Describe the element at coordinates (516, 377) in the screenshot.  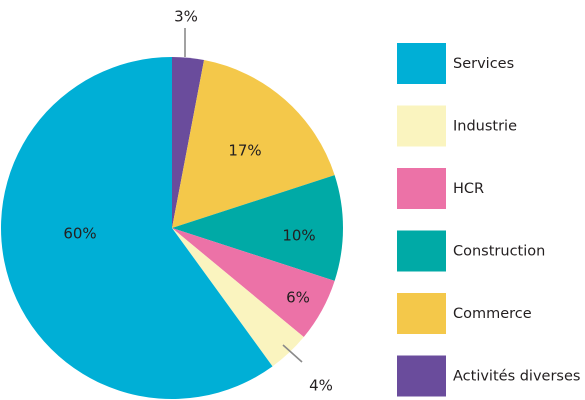
I see `legend-label-activites-diverses: Activités diverses` at that location.